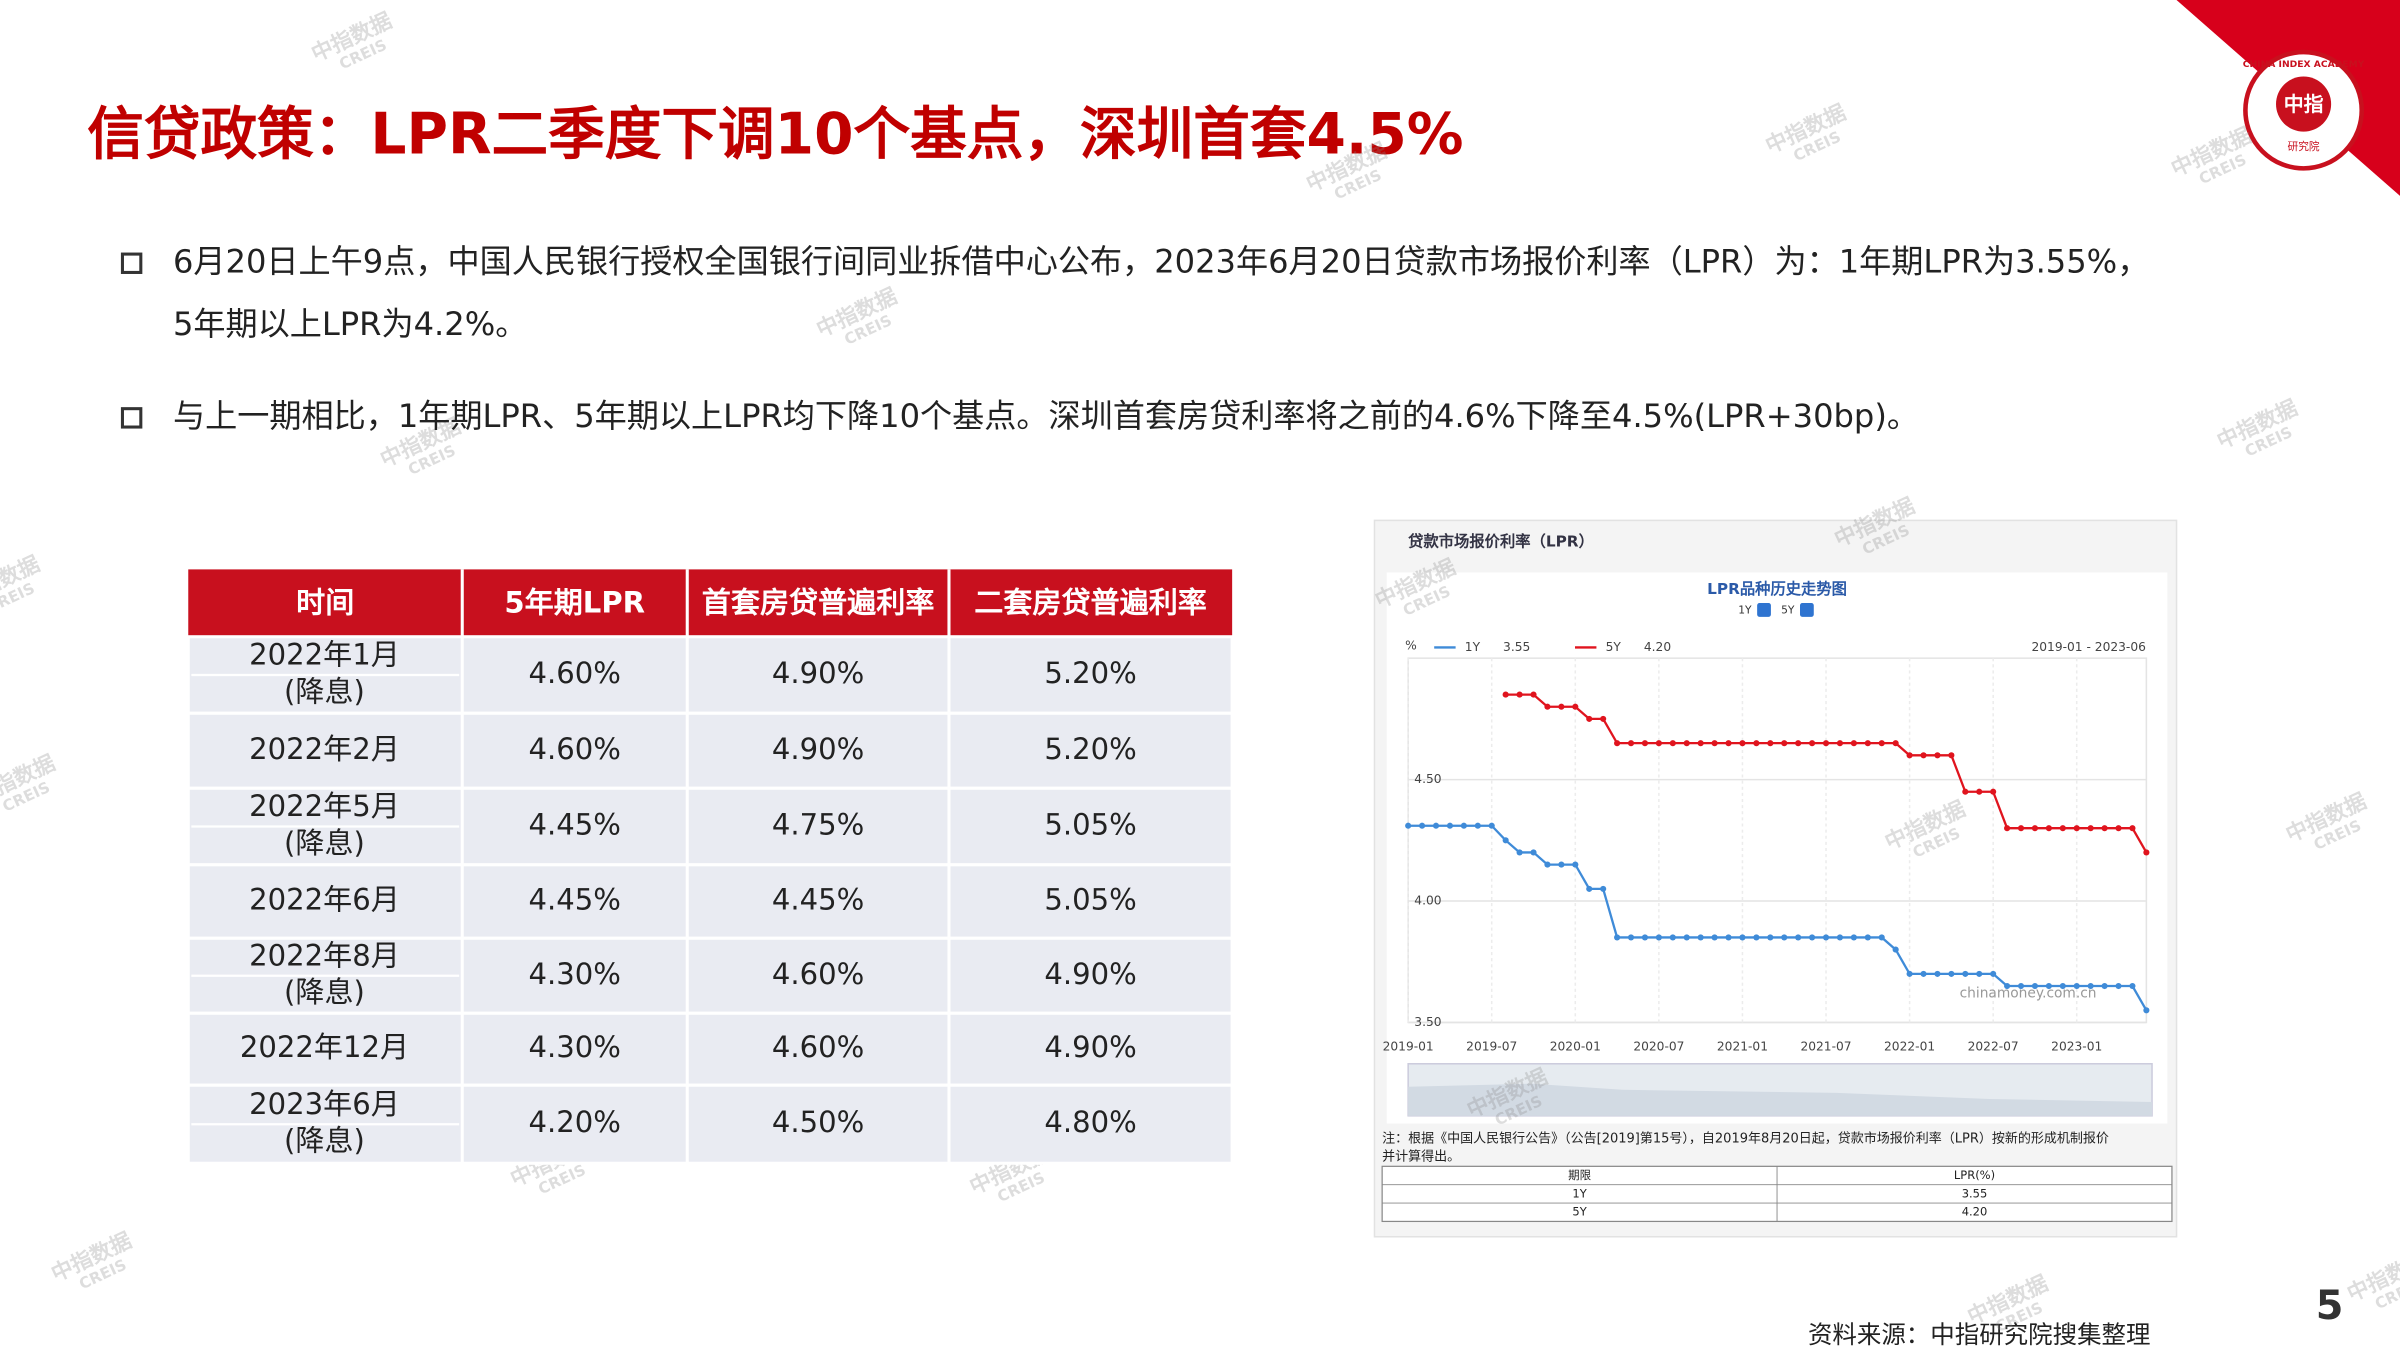  I want to click on legend-value: 4.20, so click(1657, 647).